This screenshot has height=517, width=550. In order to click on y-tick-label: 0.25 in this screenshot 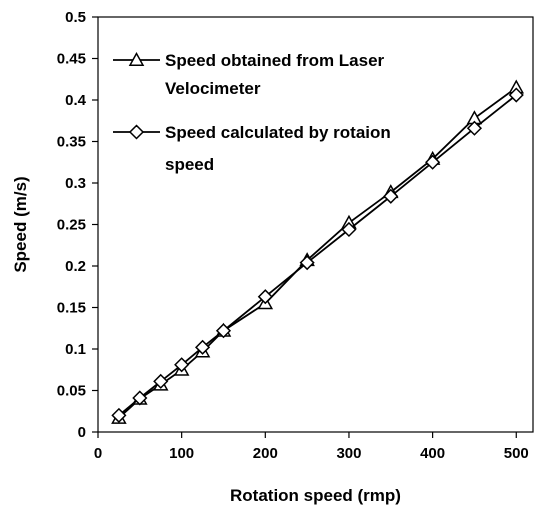, I will do `click(71, 225)`.